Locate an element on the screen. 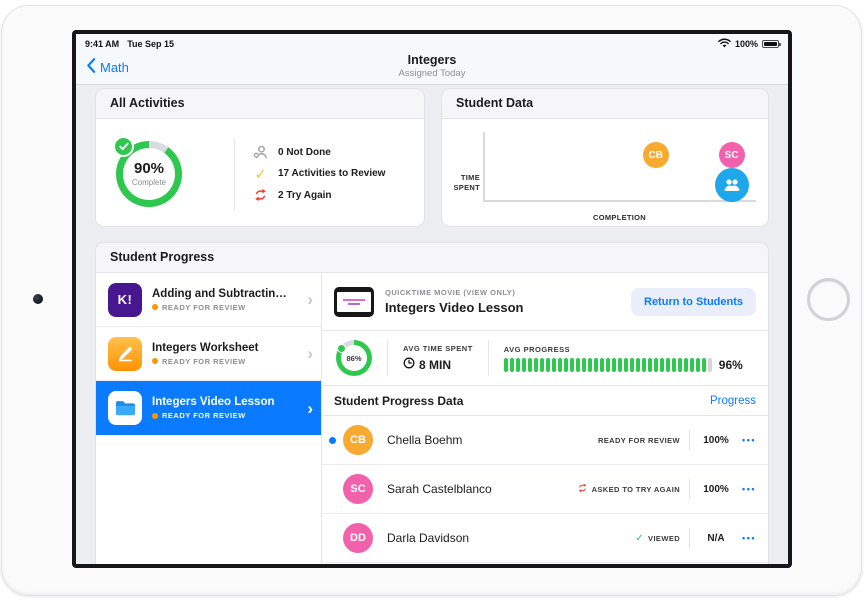 The height and width of the screenshot is (601, 864). legend-not-done-label: 0 Not Done is located at coordinates (304, 152).